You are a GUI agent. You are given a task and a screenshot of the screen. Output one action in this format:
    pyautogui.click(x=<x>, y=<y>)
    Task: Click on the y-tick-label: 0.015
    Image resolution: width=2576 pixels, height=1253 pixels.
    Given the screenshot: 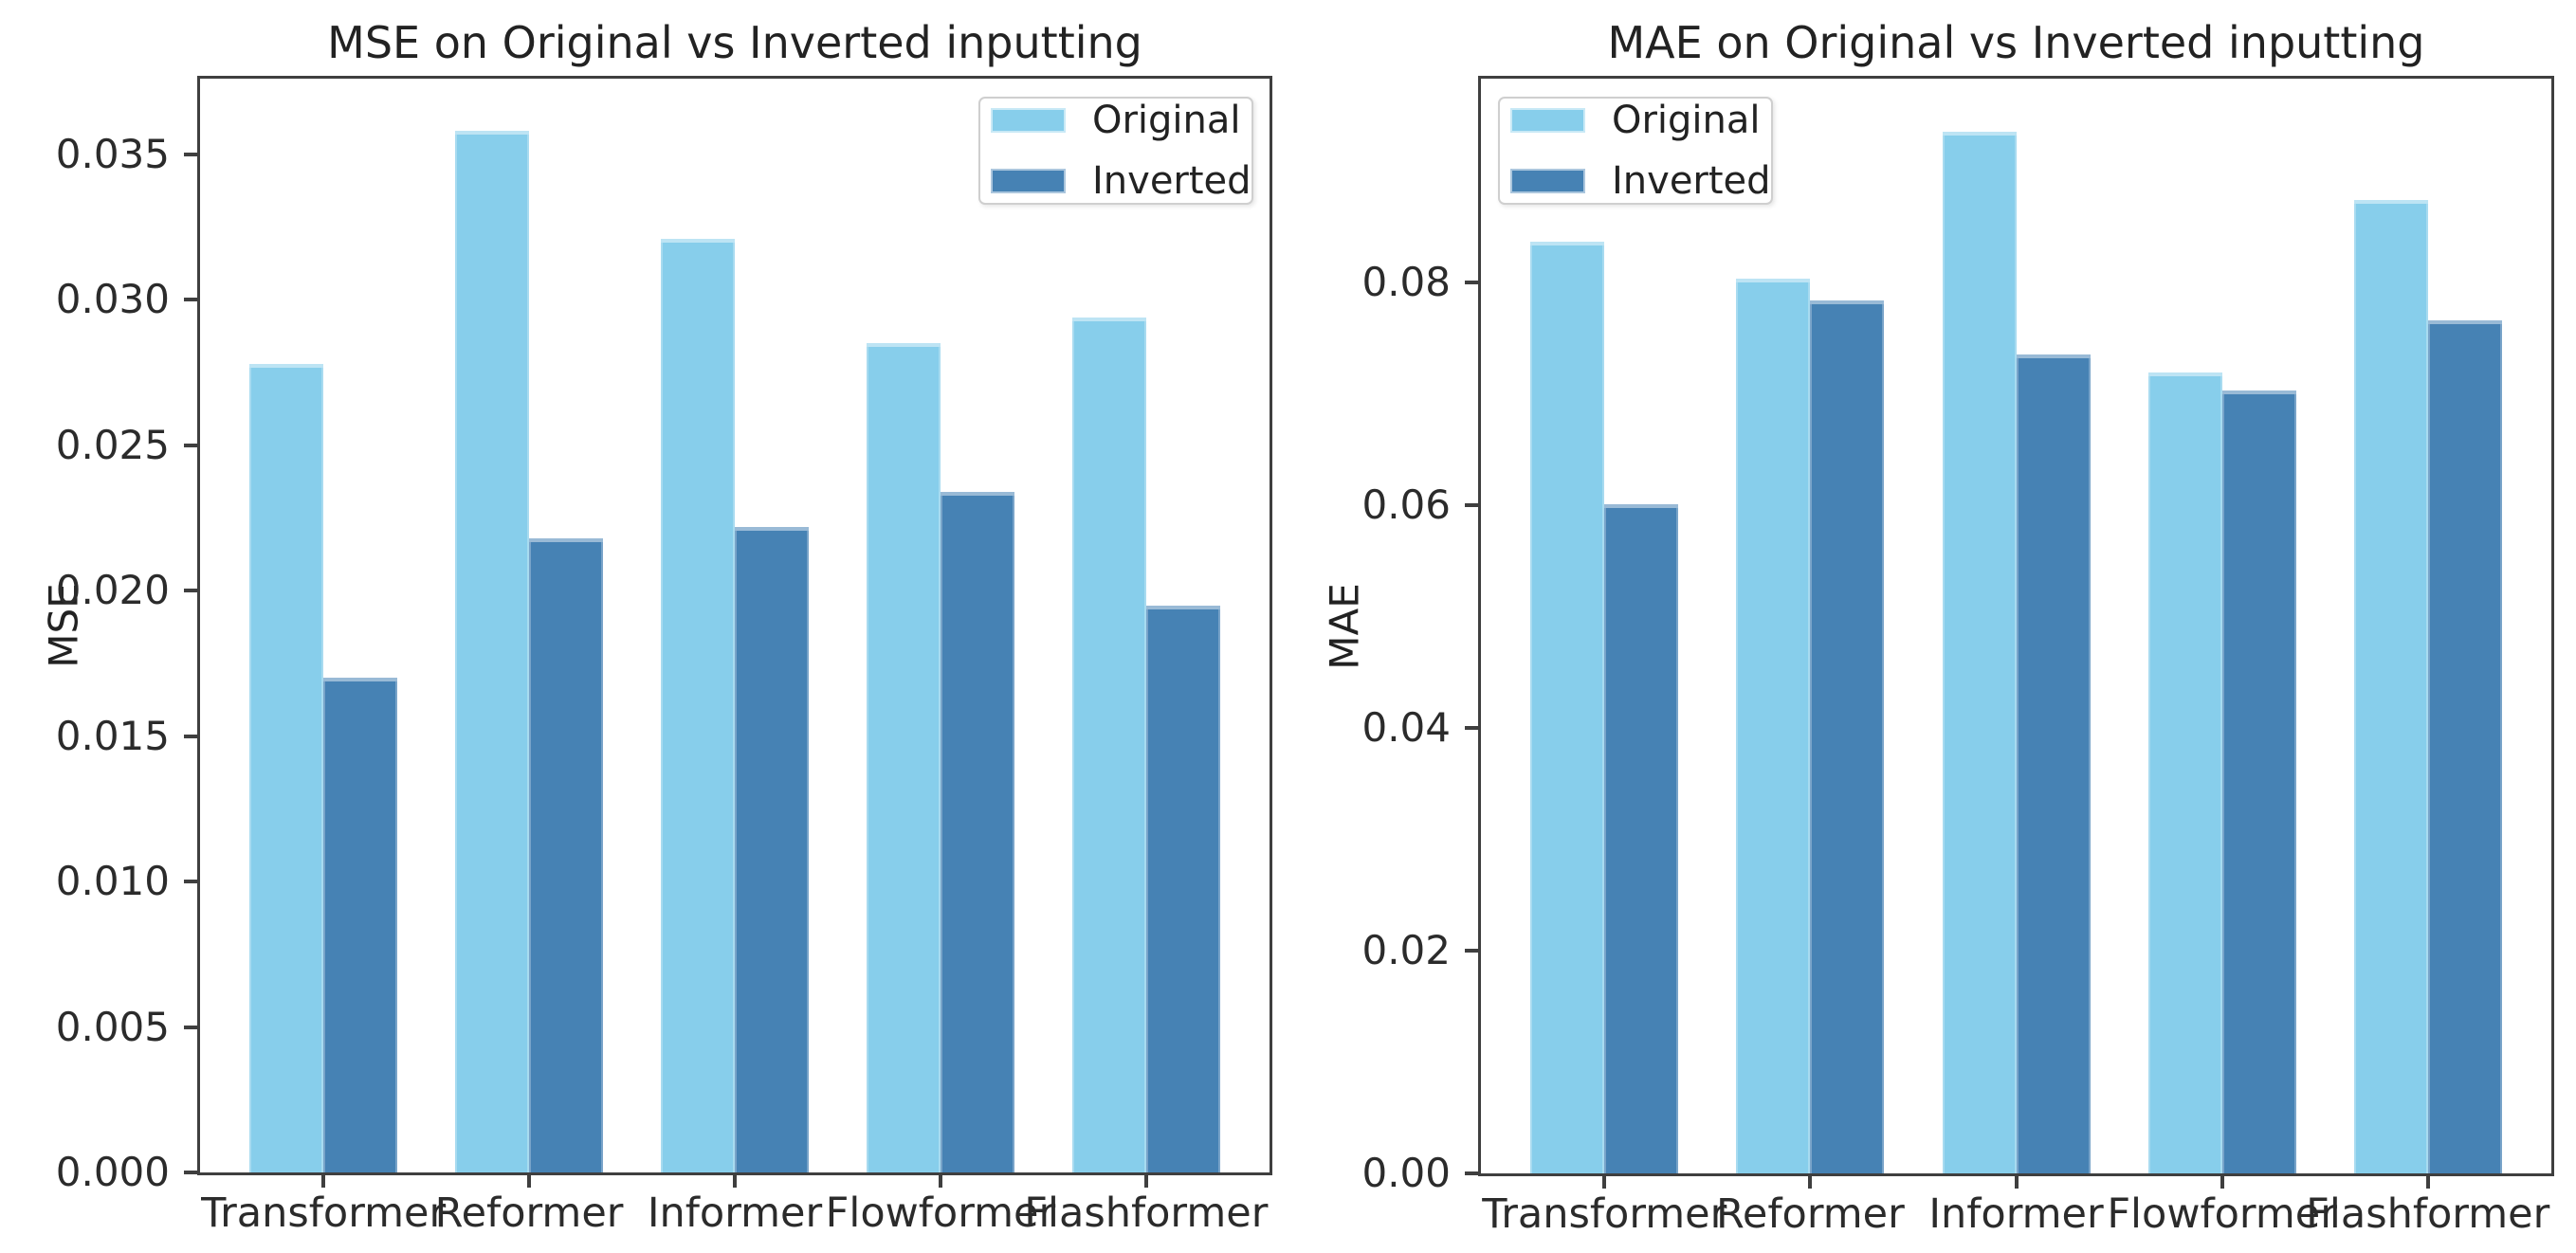 What is the action you would take?
    pyautogui.click(x=112, y=736)
    